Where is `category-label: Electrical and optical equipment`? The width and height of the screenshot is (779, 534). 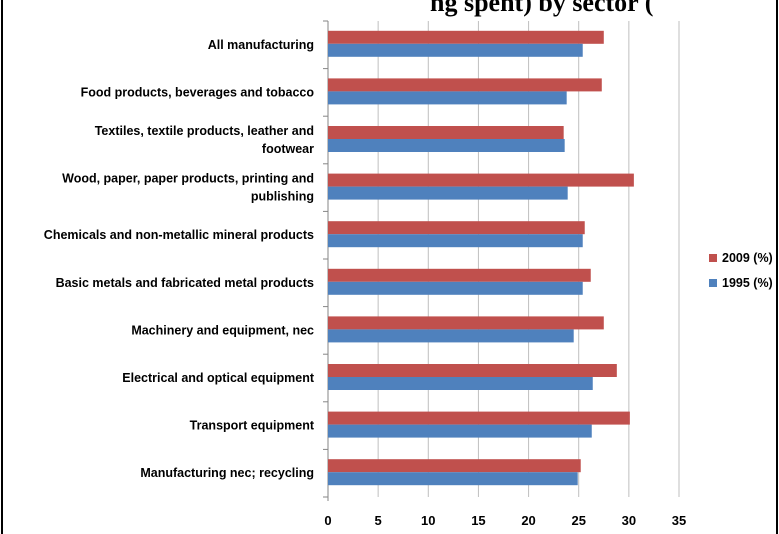 category-label: Electrical and optical equipment is located at coordinates (218, 378).